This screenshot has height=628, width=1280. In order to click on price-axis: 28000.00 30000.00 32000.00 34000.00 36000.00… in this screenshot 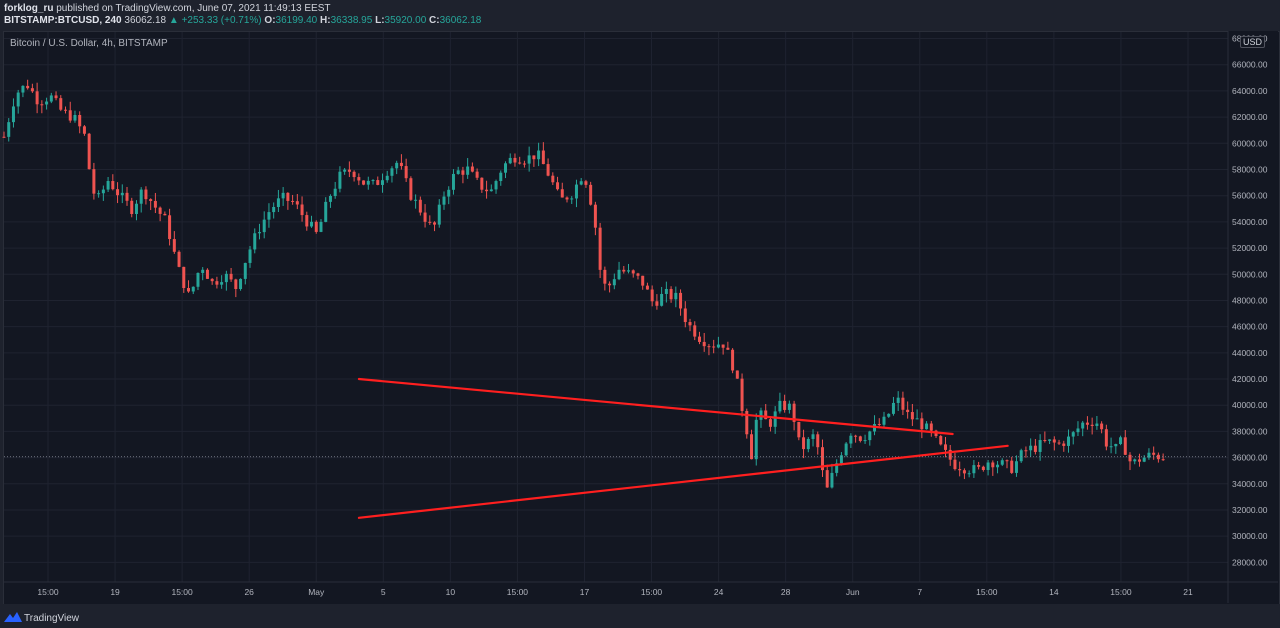, I will do `click(1252, 317)`.